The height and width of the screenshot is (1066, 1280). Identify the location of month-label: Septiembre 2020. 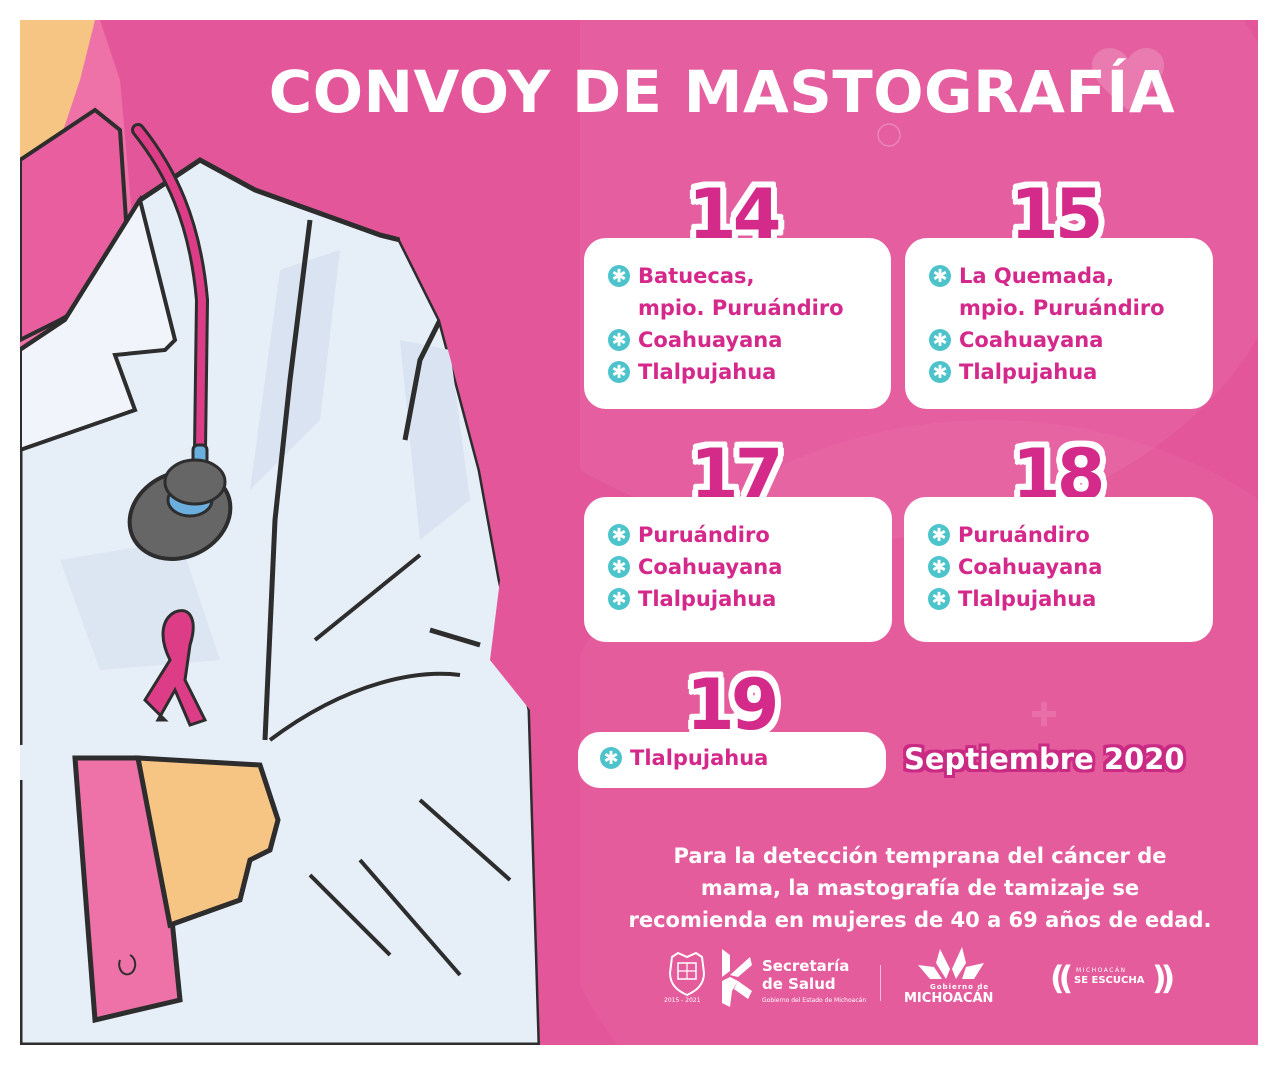
(1044, 759).